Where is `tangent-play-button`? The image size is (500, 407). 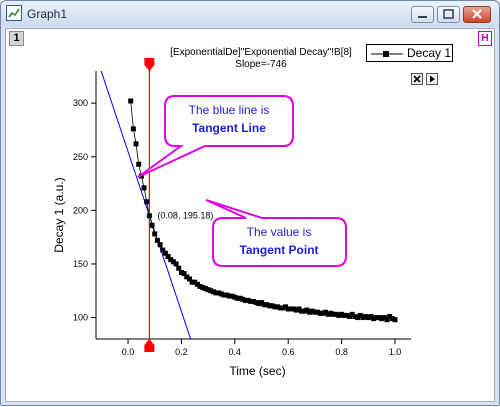 tangent-play-button is located at coordinates (432, 79).